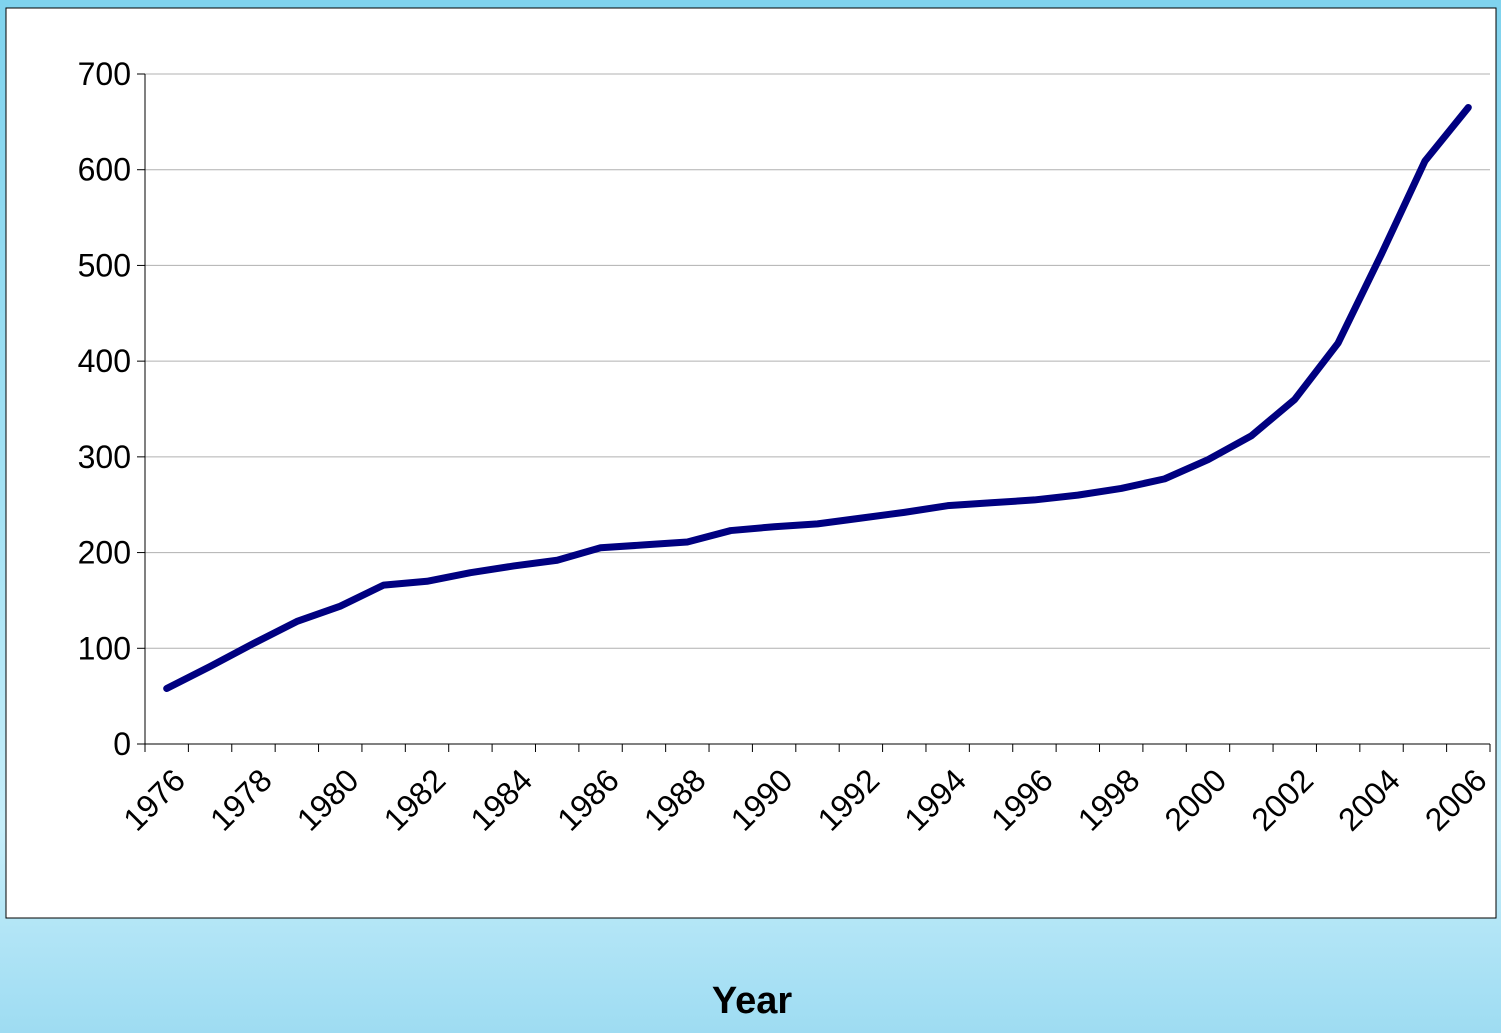 The width and height of the screenshot is (1501, 1033). Describe the element at coordinates (104, 265) in the screenshot. I see `y-tick-label: 500` at that location.